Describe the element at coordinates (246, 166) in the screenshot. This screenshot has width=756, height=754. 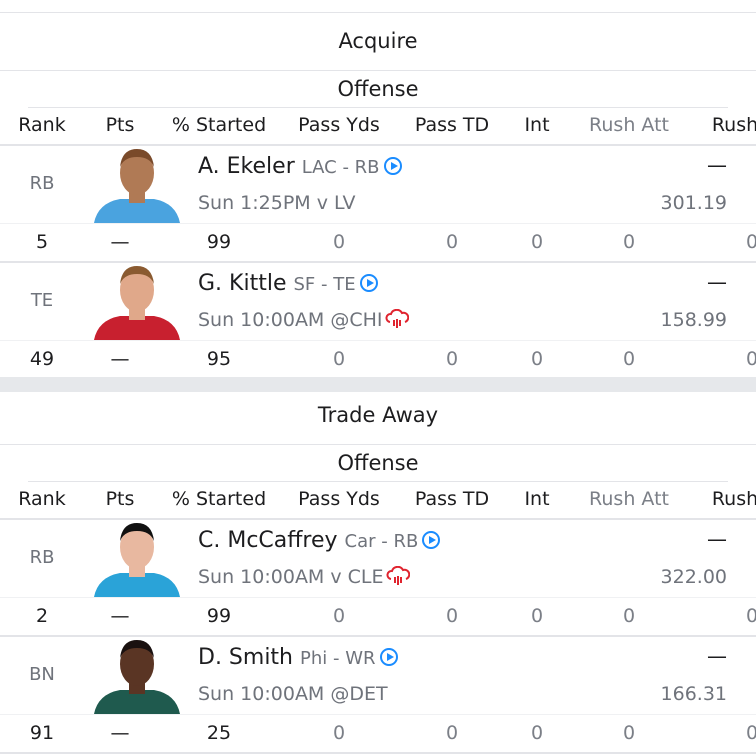
I see `player-name: A. Ekeler` at that location.